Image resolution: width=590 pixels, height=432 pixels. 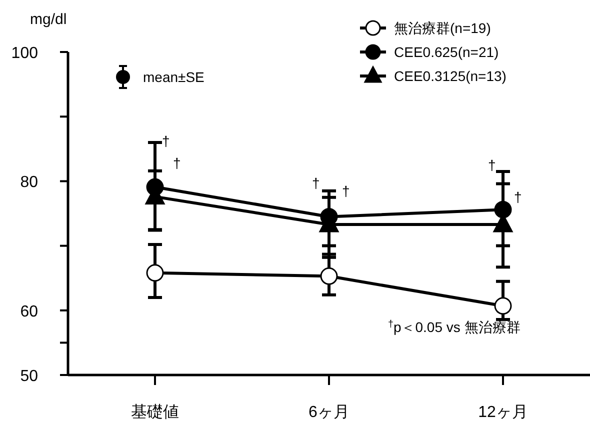 I want to click on annotation: $^{†}$p＜0.05 vs 無治療群, so click(x=454, y=326).